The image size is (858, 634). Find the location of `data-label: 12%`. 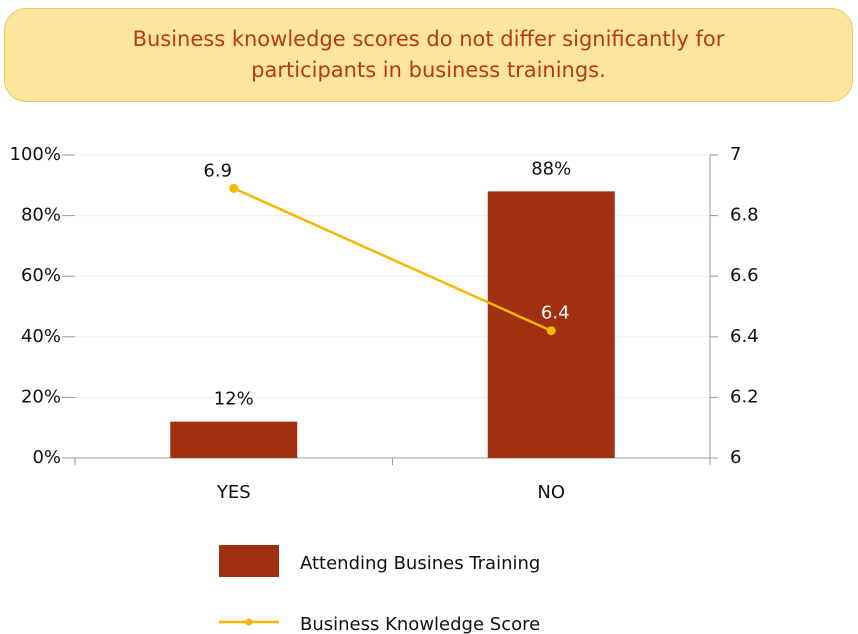

data-label: 12% is located at coordinates (234, 399).